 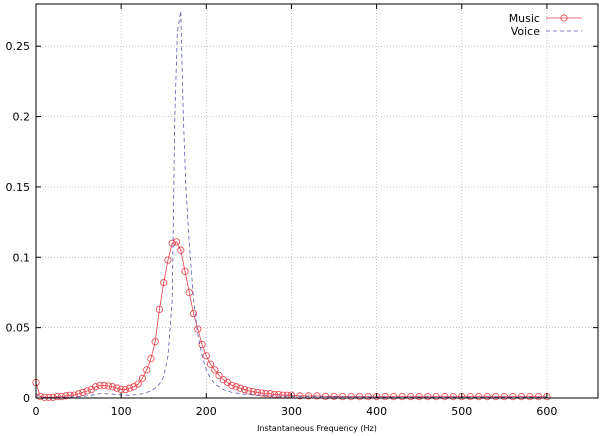 What do you see at coordinates (524, 18) in the screenshot?
I see `legend-label-music: Music` at bounding box center [524, 18].